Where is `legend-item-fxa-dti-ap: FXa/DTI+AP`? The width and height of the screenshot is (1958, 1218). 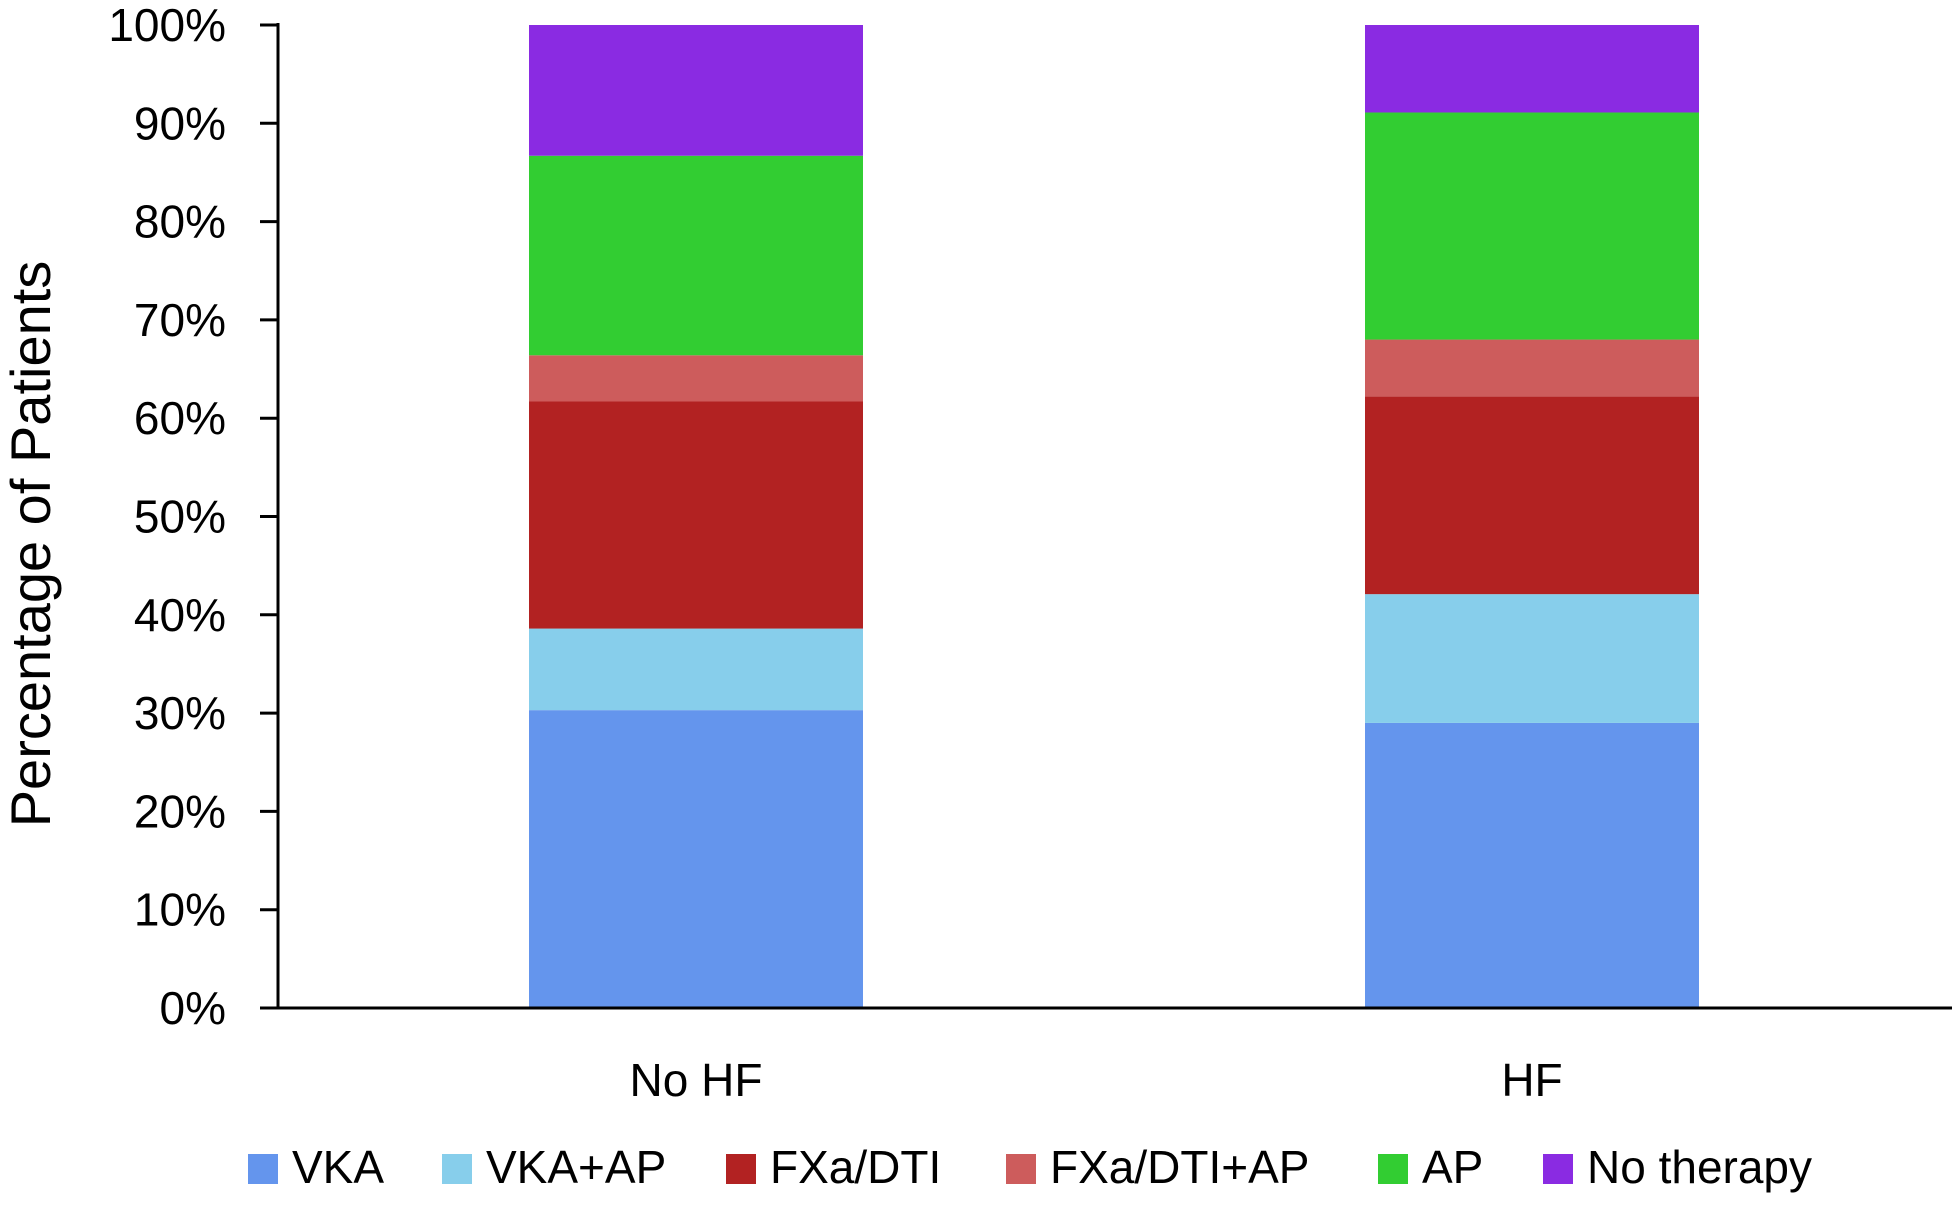
legend-item-fxa-dti-ap: FXa/DTI+AP is located at coordinates (1157, 1167).